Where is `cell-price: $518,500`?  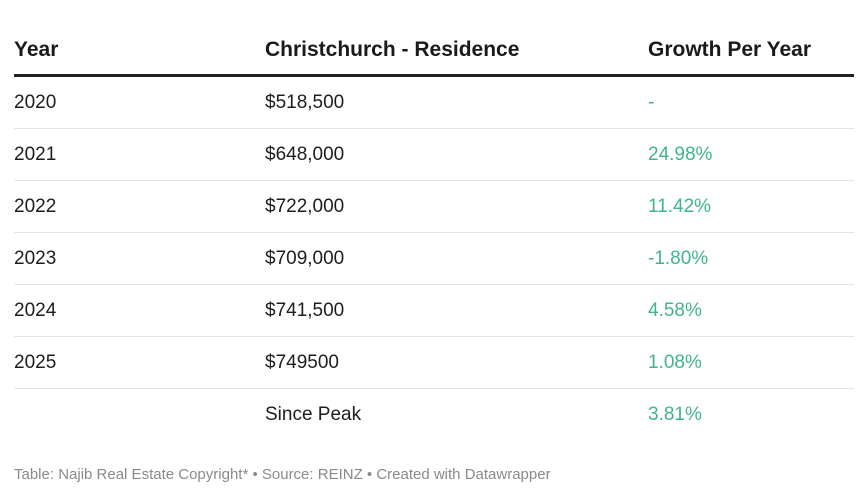 cell-price: $518,500 is located at coordinates (305, 102).